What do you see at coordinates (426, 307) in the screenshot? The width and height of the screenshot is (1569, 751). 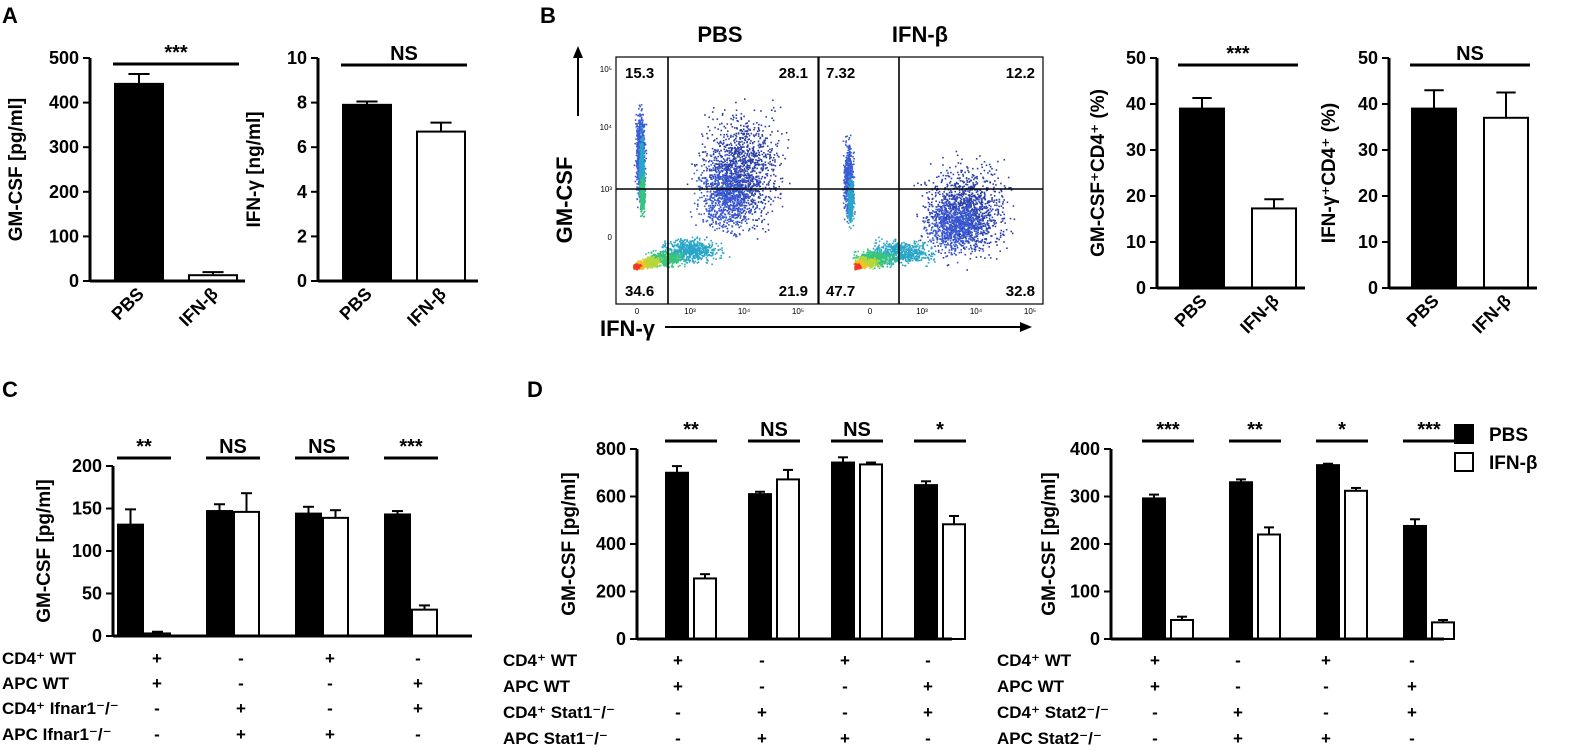 I see `category-label-a2-1: IFN-β` at bounding box center [426, 307].